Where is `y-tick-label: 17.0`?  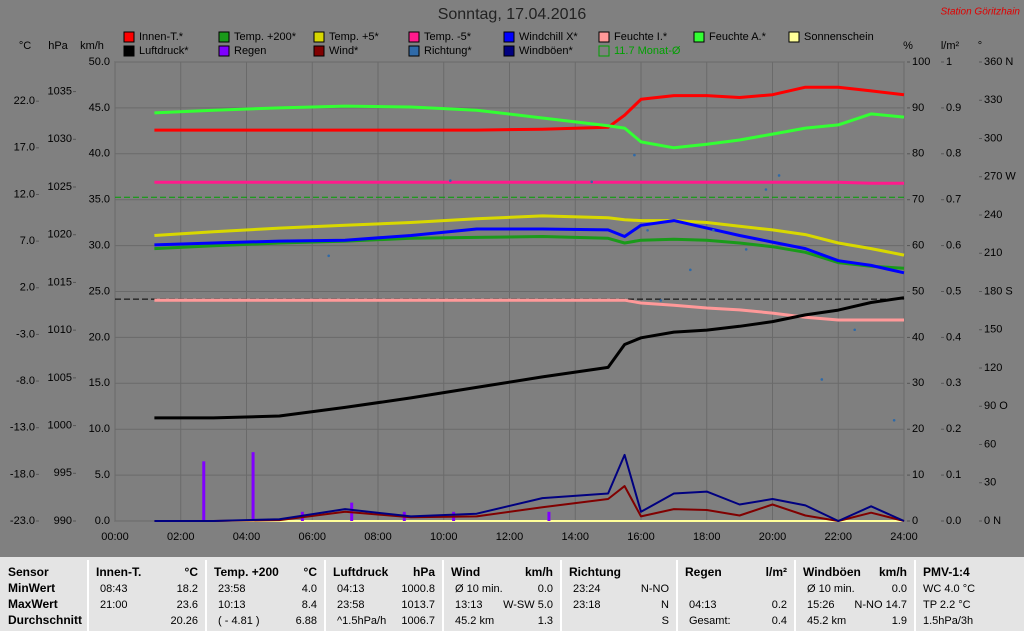
y-tick-label: 17.0 is located at coordinates (24, 148).